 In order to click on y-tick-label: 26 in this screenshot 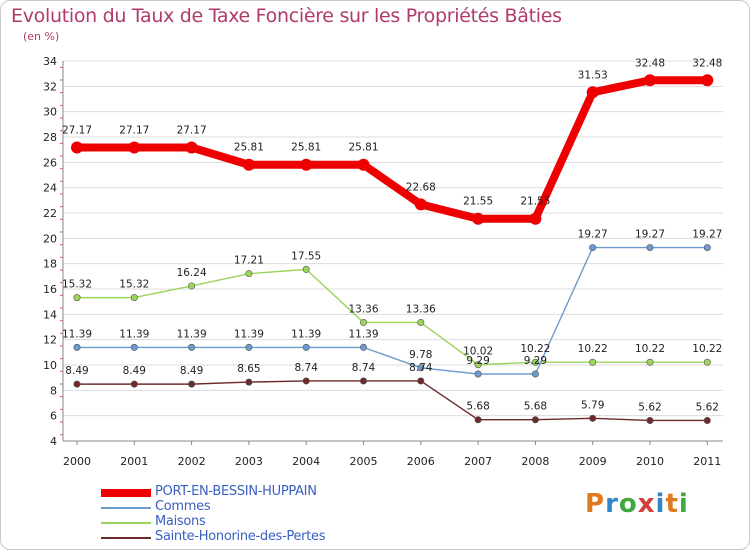, I will do `click(50, 162)`.